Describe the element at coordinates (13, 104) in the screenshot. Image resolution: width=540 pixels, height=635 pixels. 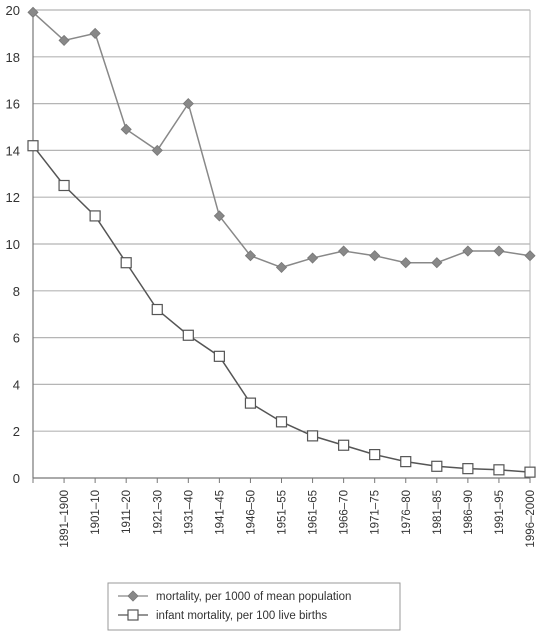
I see `y-tick-label: 16` at that location.